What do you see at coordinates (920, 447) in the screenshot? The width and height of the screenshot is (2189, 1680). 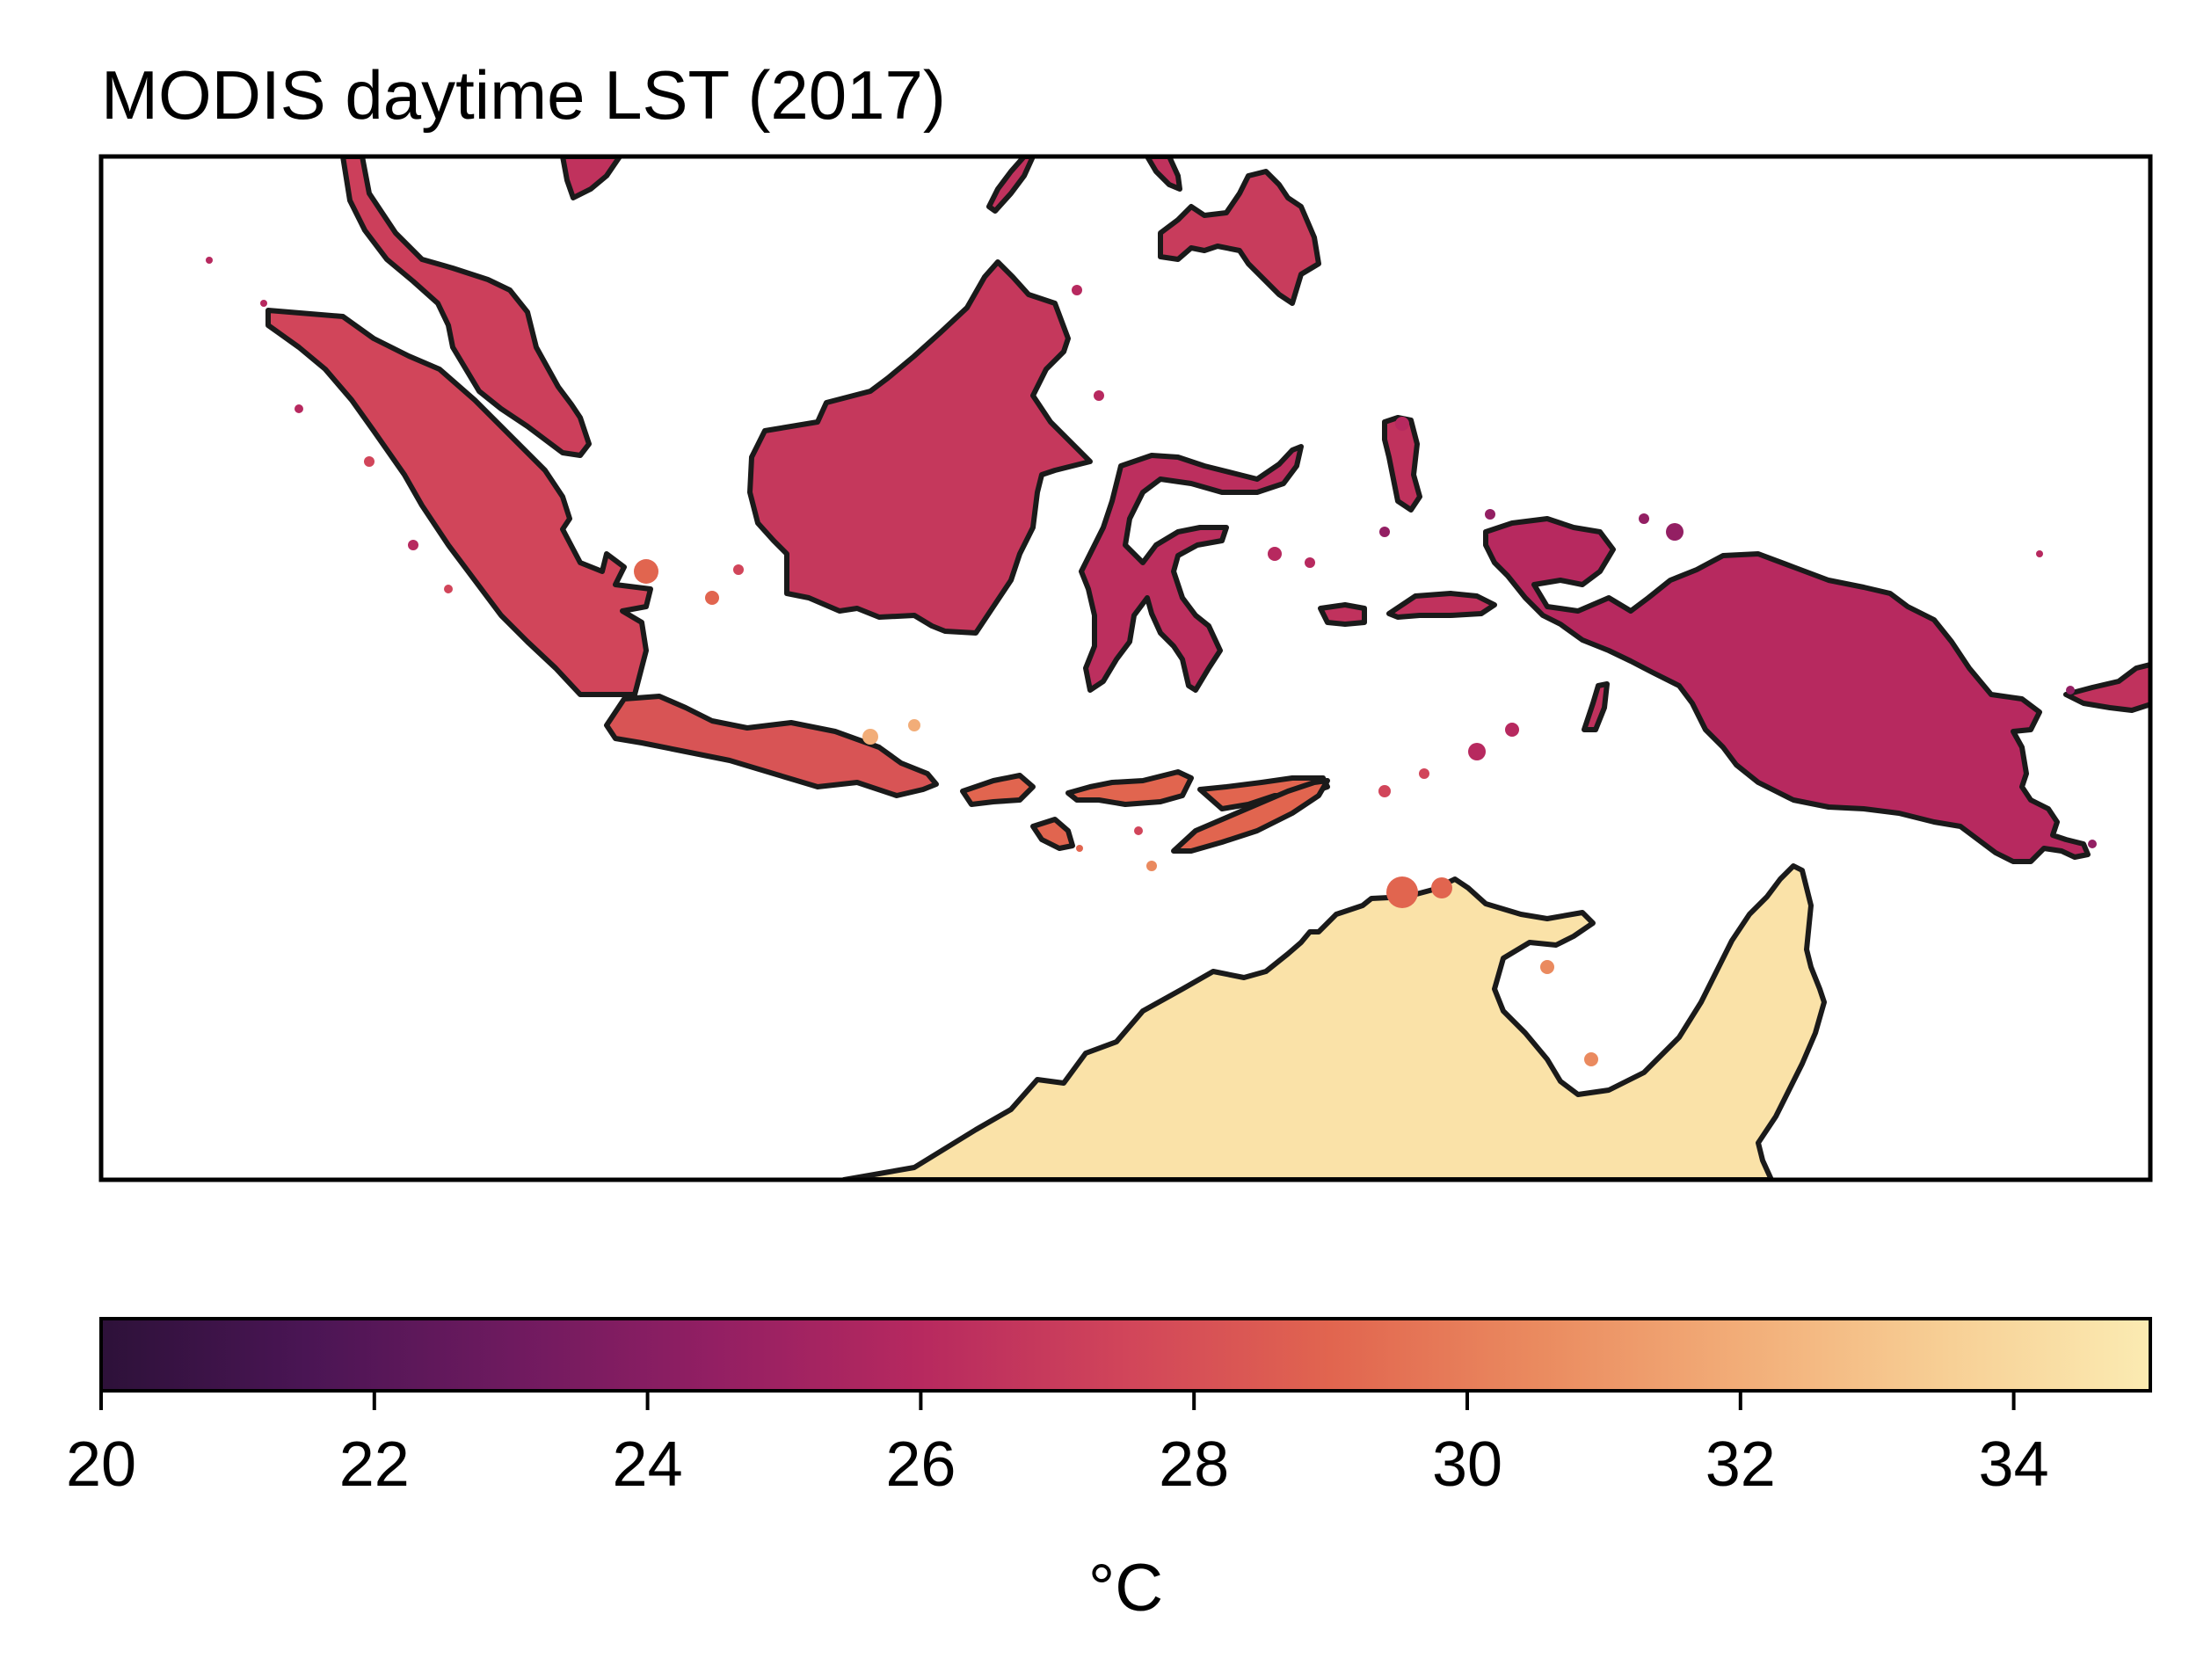 I see `landmass-borneo` at bounding box center [920, 447].